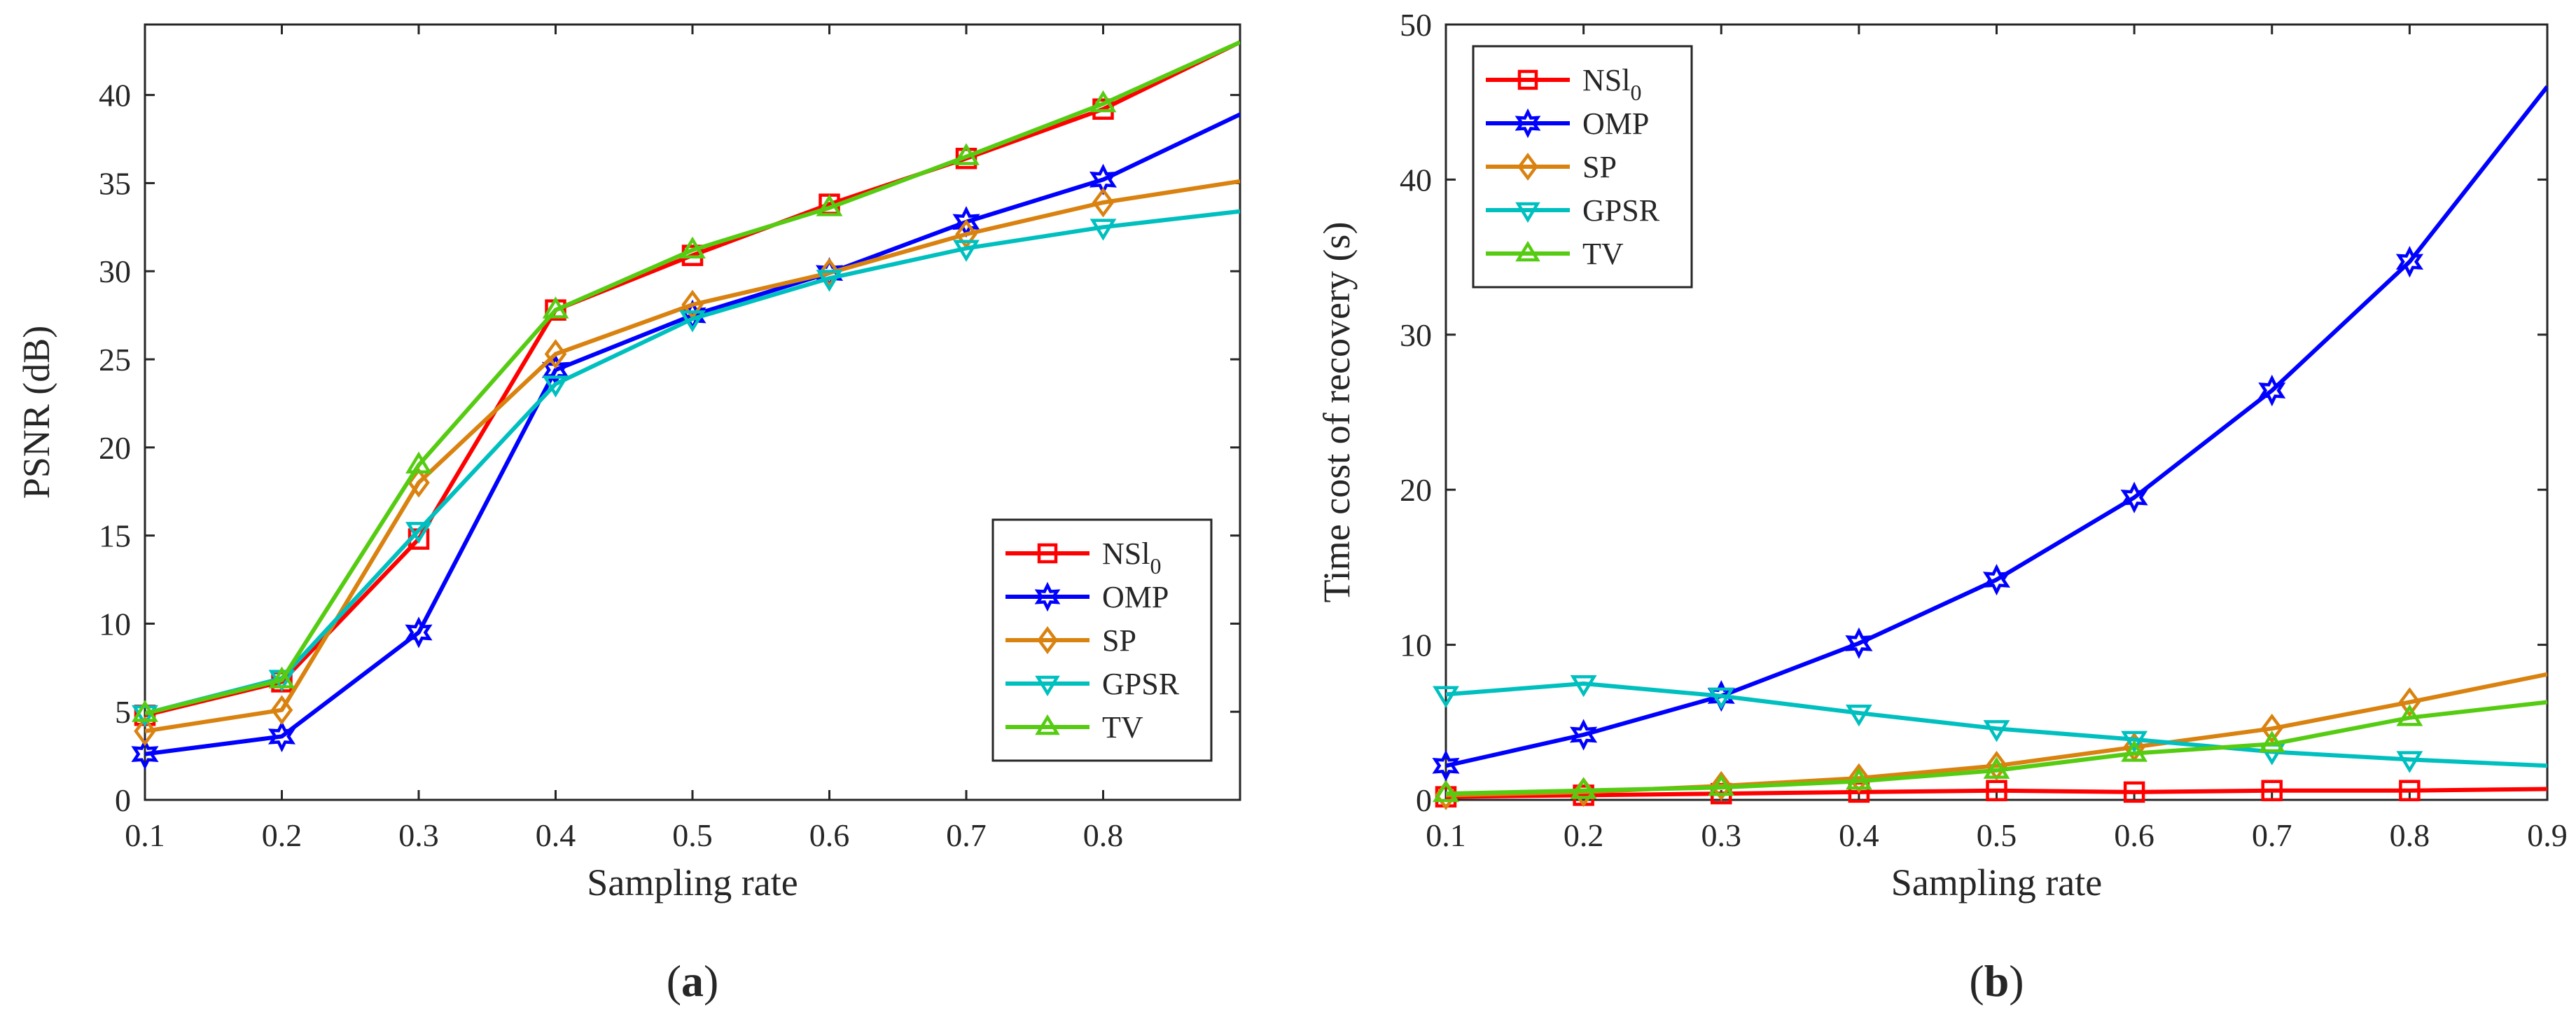  Describe the element at coordinates (1122, 727) in the screenshot. I see `legend-label: TV` at that location.